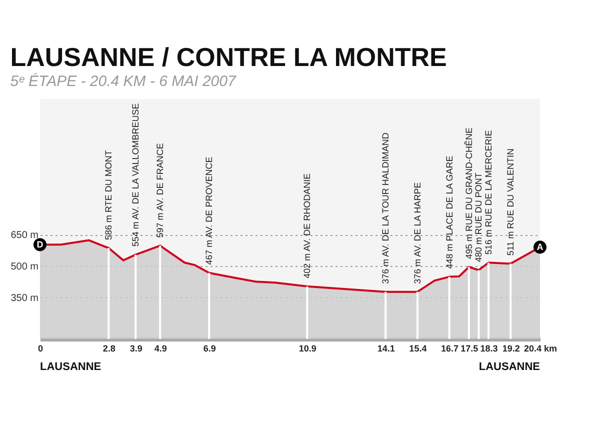 This screenshot has height=441, width=600. What do you see at coordinates (489, 349) in the screenshot?
I see `x-tick-label: 18.3` at bounding box center [489, 349].